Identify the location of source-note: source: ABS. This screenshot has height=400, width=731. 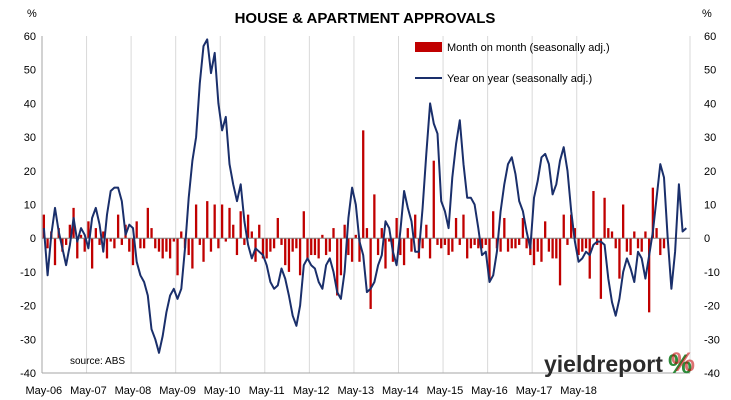
(97, 361).